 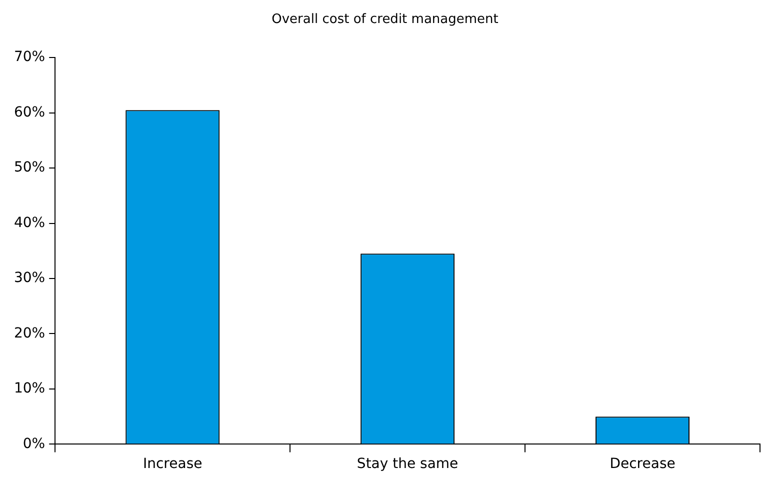 What do you see at coordinates (30, 333) in the screenshot?
I see `y-tick-label: 20%` at bounding box center [30, 333].